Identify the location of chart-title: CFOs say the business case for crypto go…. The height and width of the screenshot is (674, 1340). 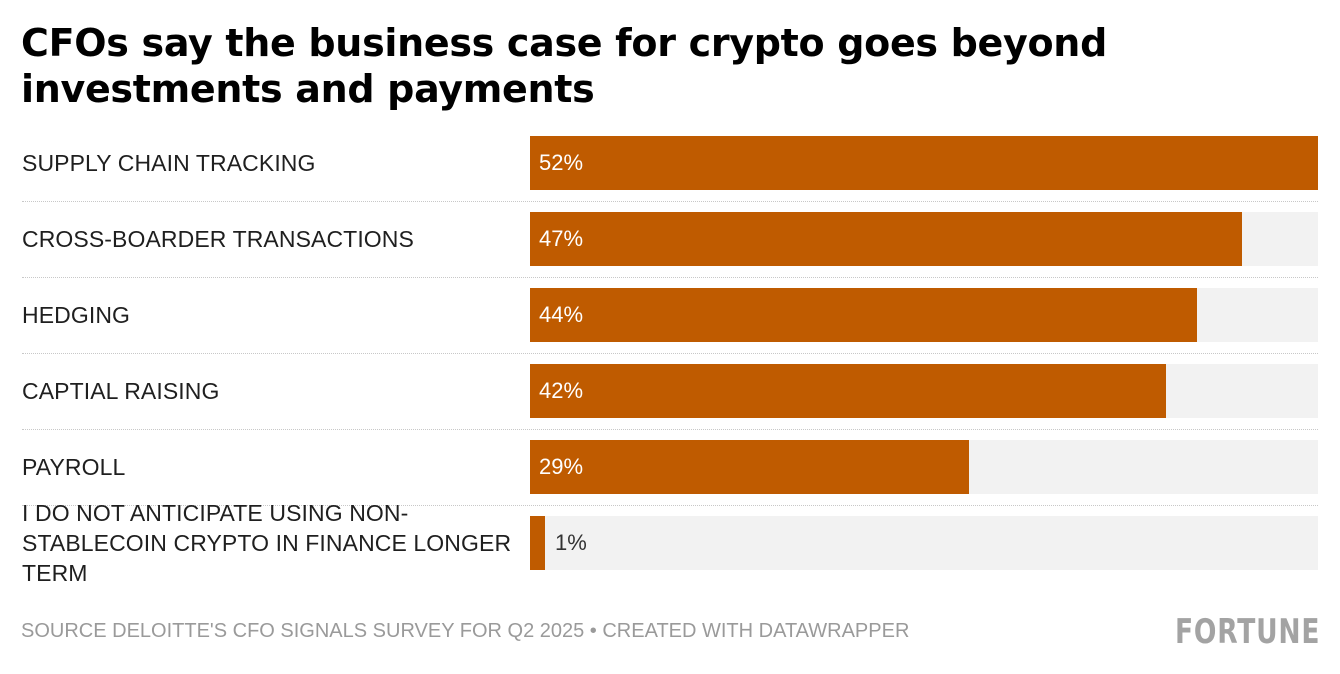
(564, 66).